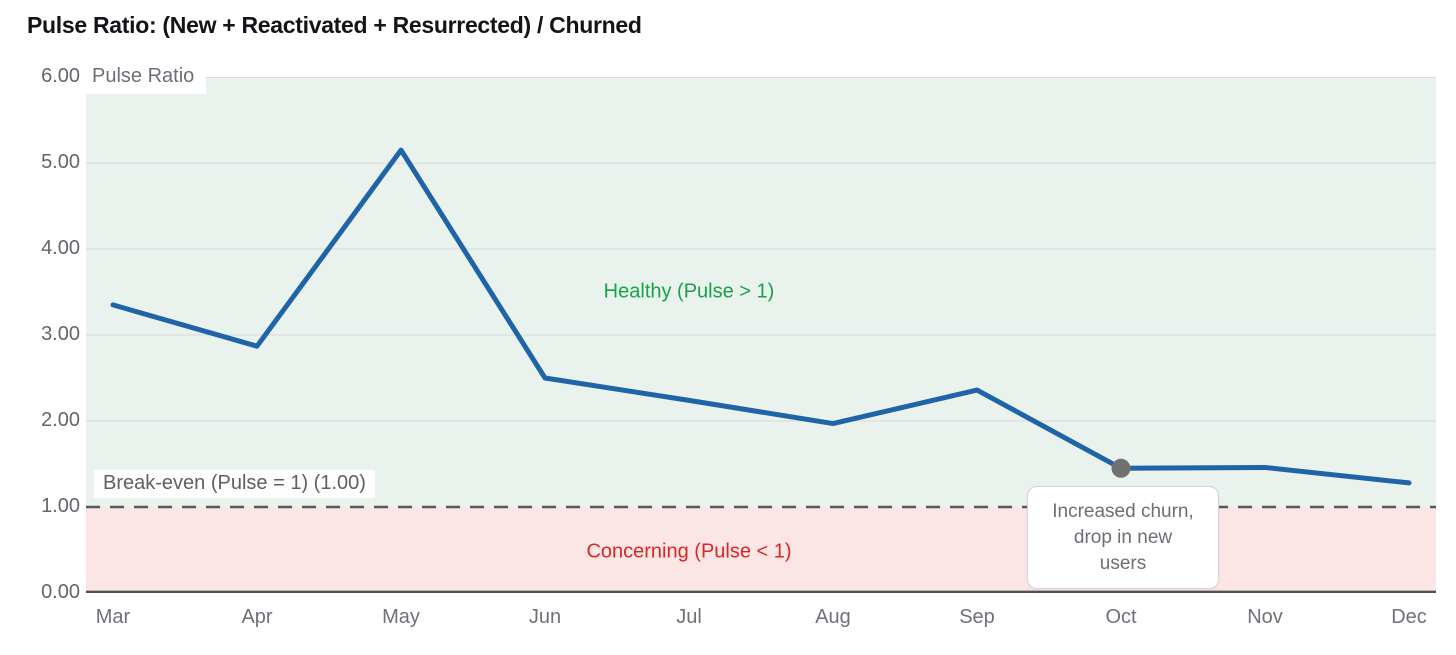 Image resolution: width=1456 pixels, height=655 pixels. What do you see at coordinates (113, 617) in the screenshot?
I see `x-axis-label: Mar` at bounding box center [113, 617].